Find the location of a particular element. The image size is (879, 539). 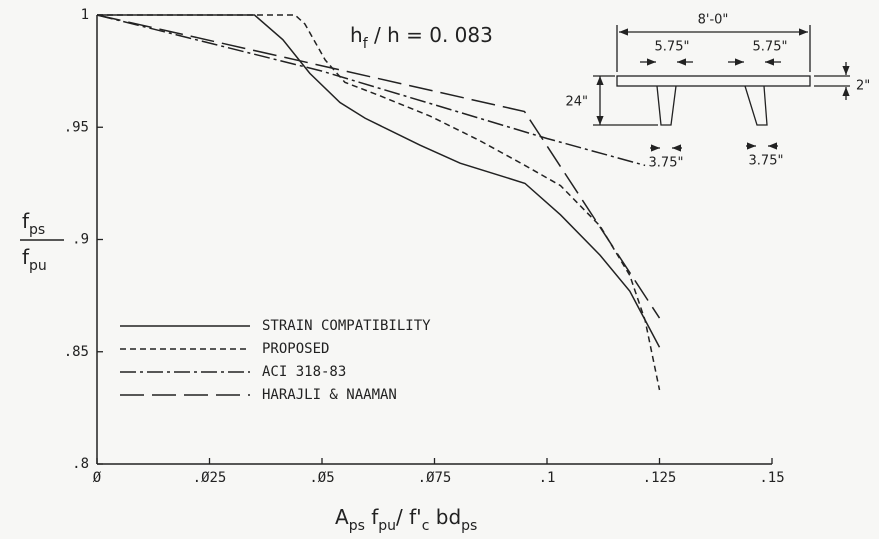

x-tick-label: Ø is located at coordinates (97, 478).